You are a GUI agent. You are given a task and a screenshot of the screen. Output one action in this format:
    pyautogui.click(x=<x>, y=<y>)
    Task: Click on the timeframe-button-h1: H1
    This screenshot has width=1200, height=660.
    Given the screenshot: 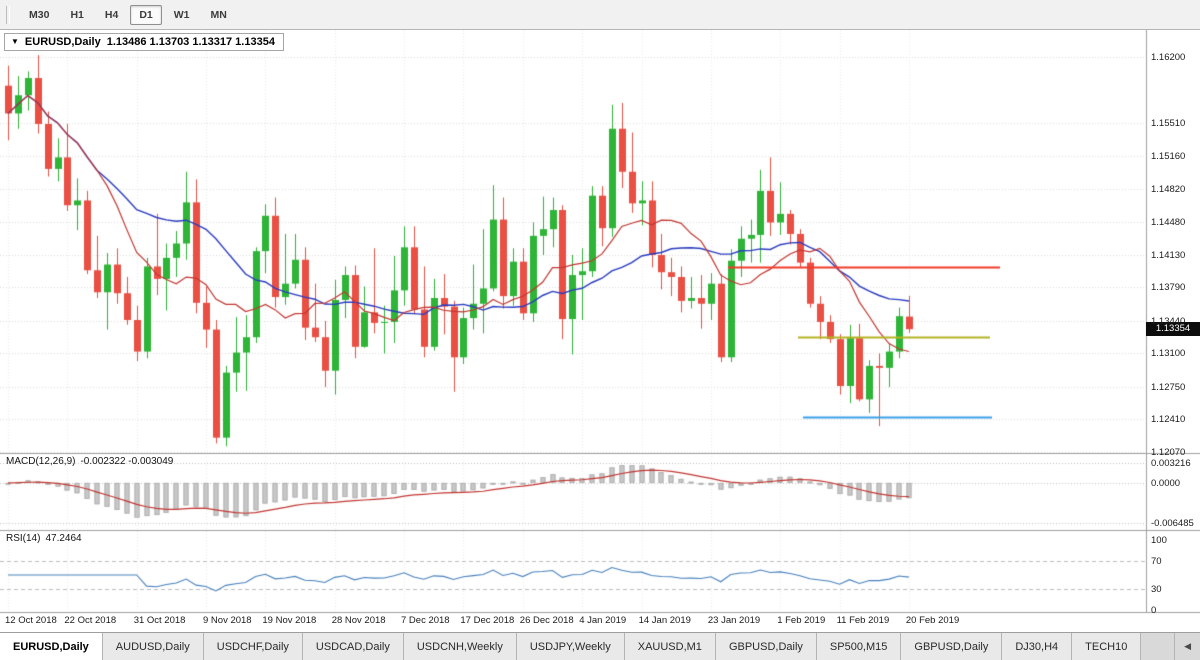 What is the action you would take?
    pyautogui.click(x=76, y=15)
    